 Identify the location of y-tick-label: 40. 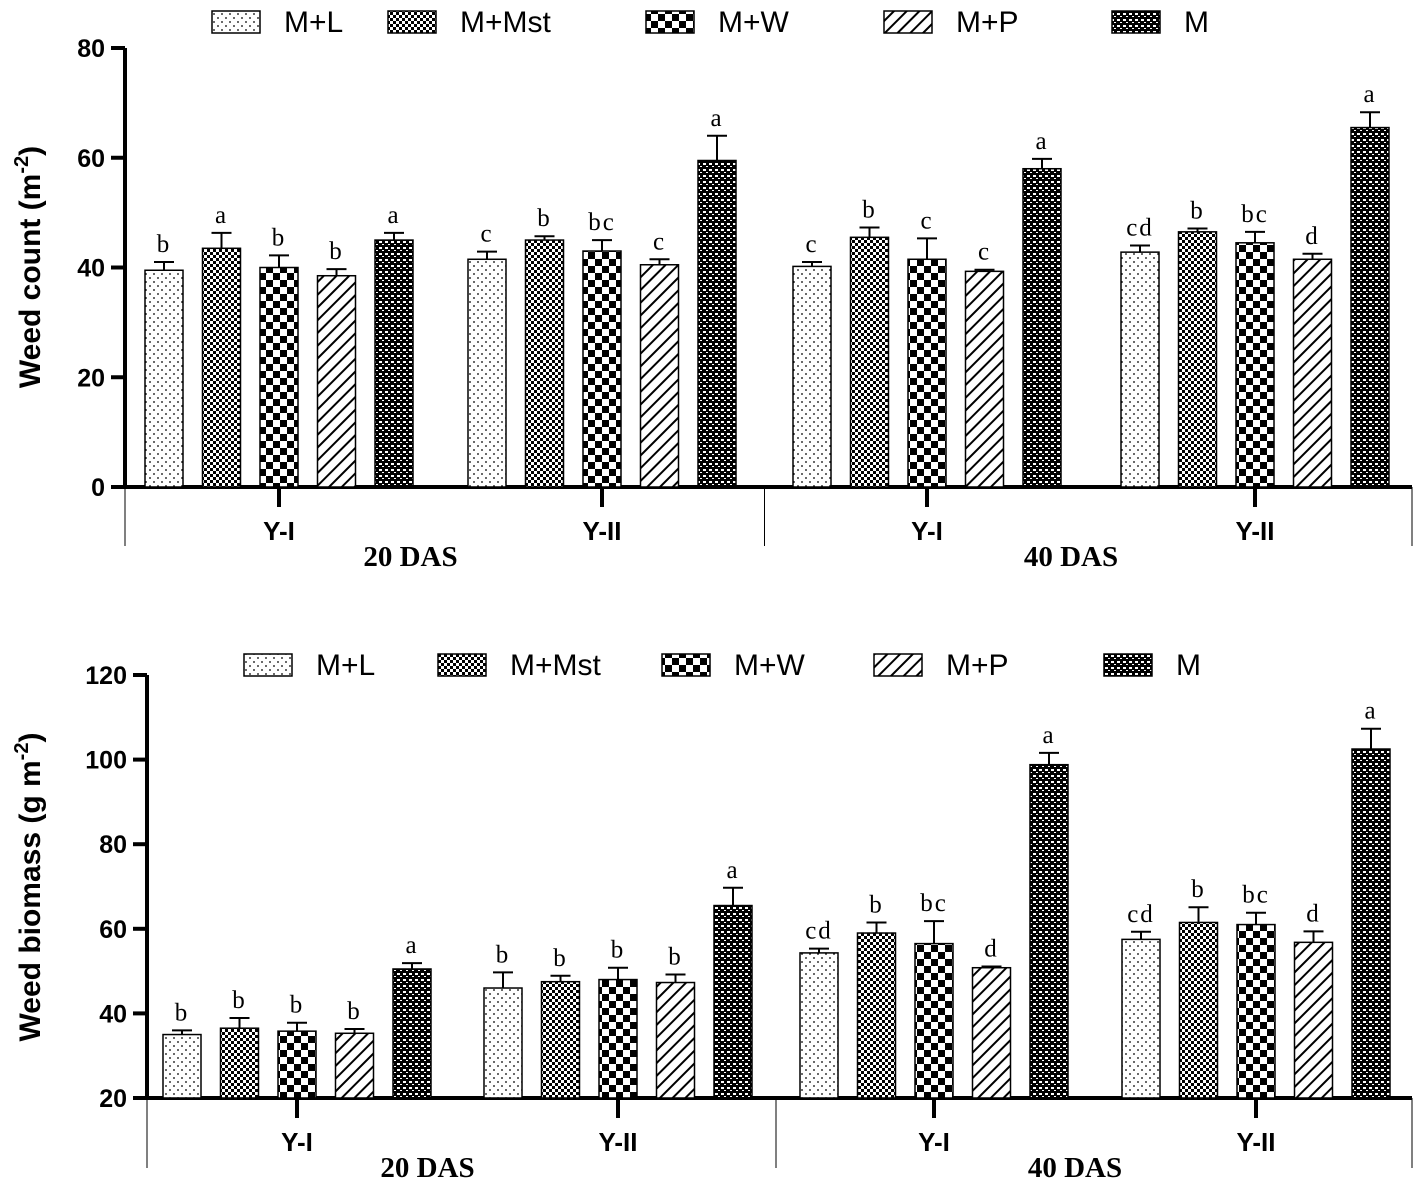
(91, 269).